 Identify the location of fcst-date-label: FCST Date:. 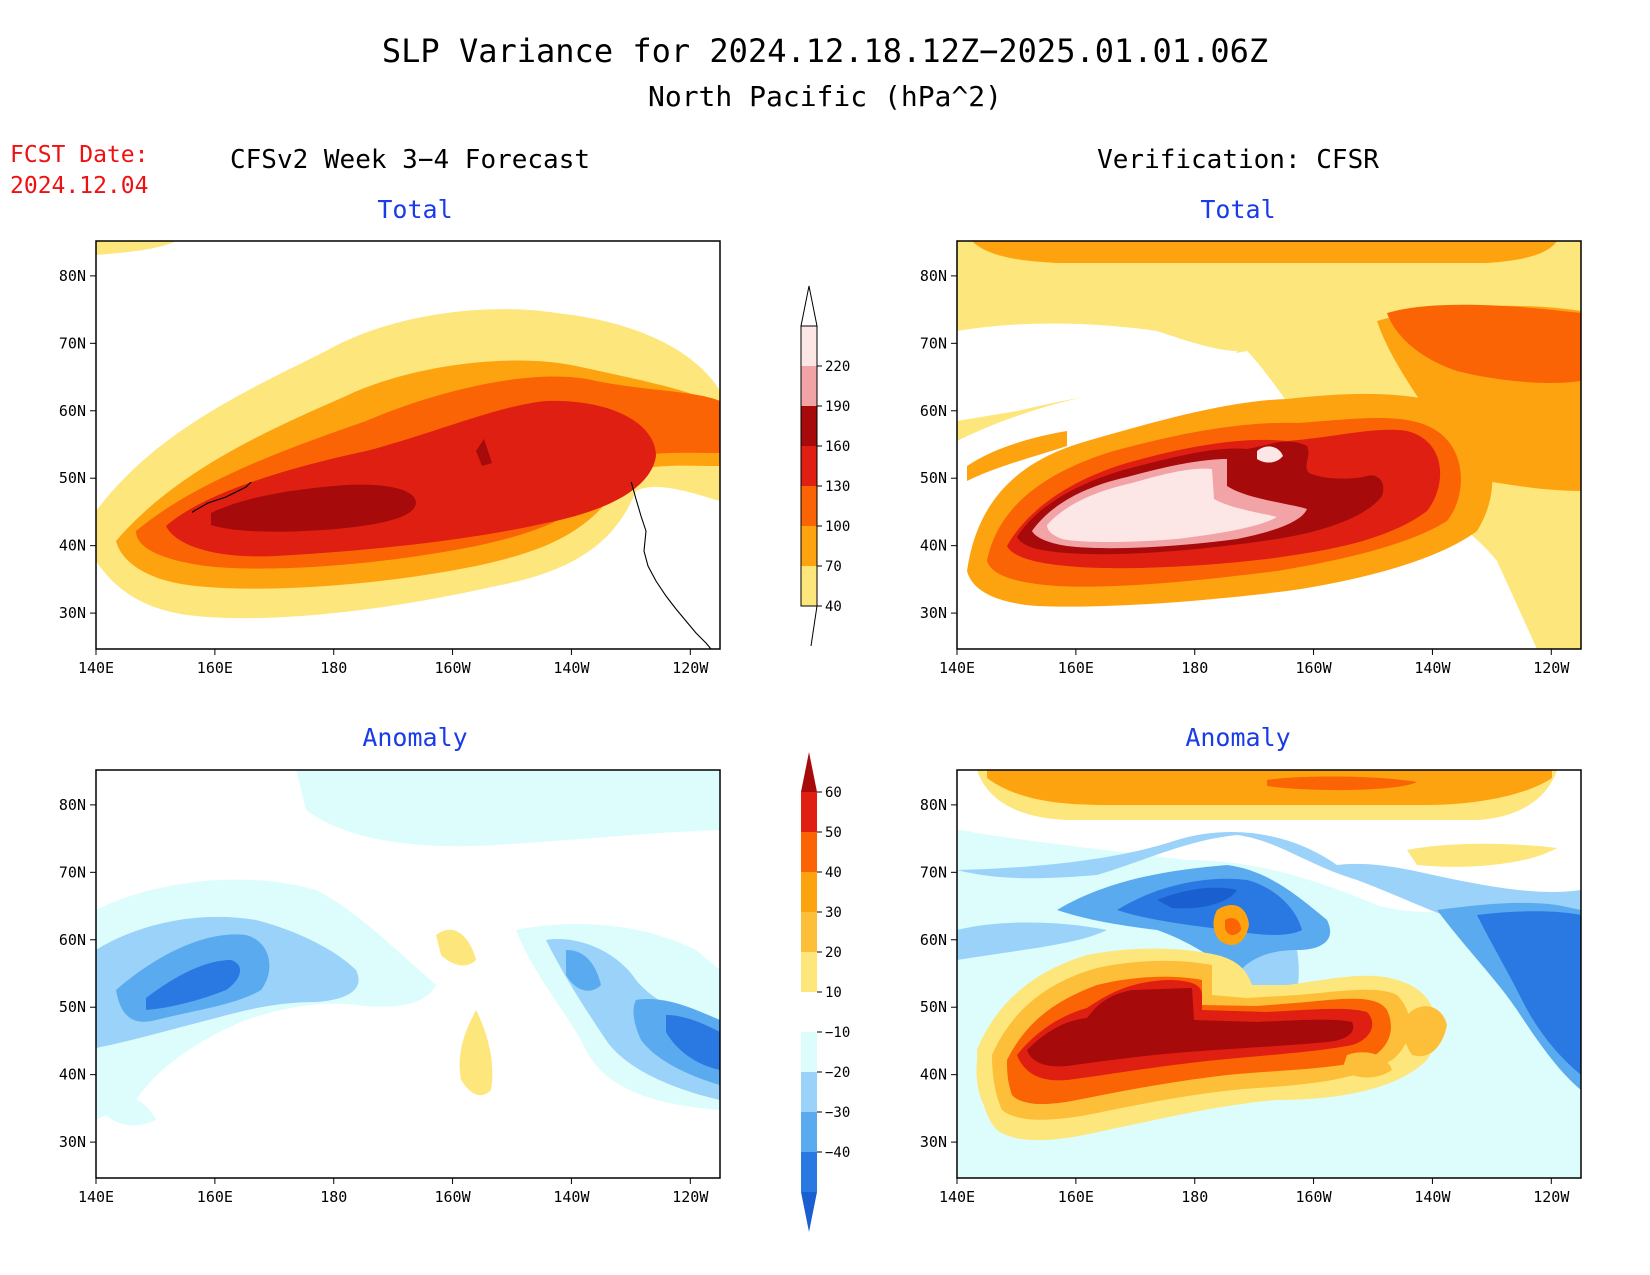
(79, 155).